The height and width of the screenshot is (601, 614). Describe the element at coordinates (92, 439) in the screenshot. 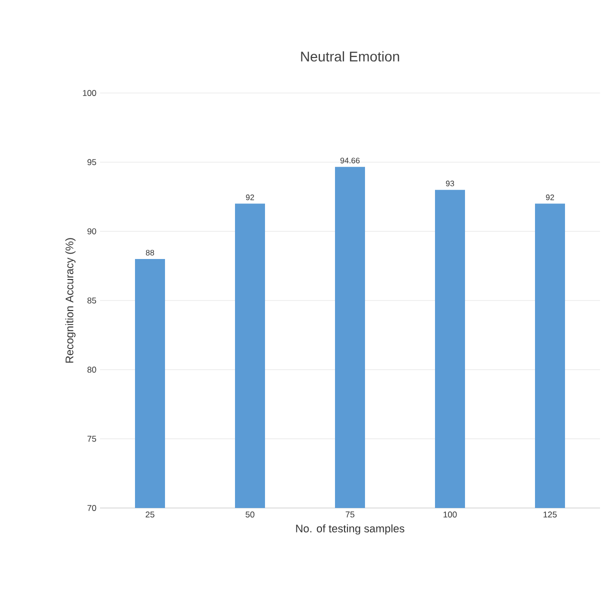

I see `y-tick-label: 75` at that location.